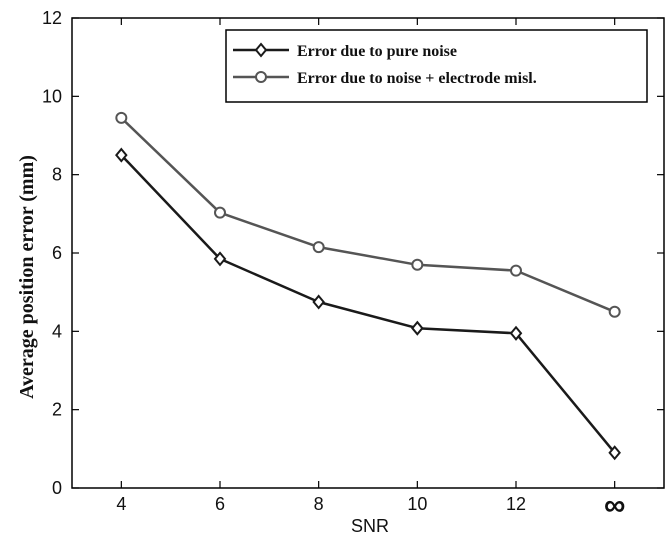 Image resolution: width=671 pixels, height=542 pixels. Describe the element at coordinates (52, 96) in the screenshot. I see `y-tick-label: 10` at that location.